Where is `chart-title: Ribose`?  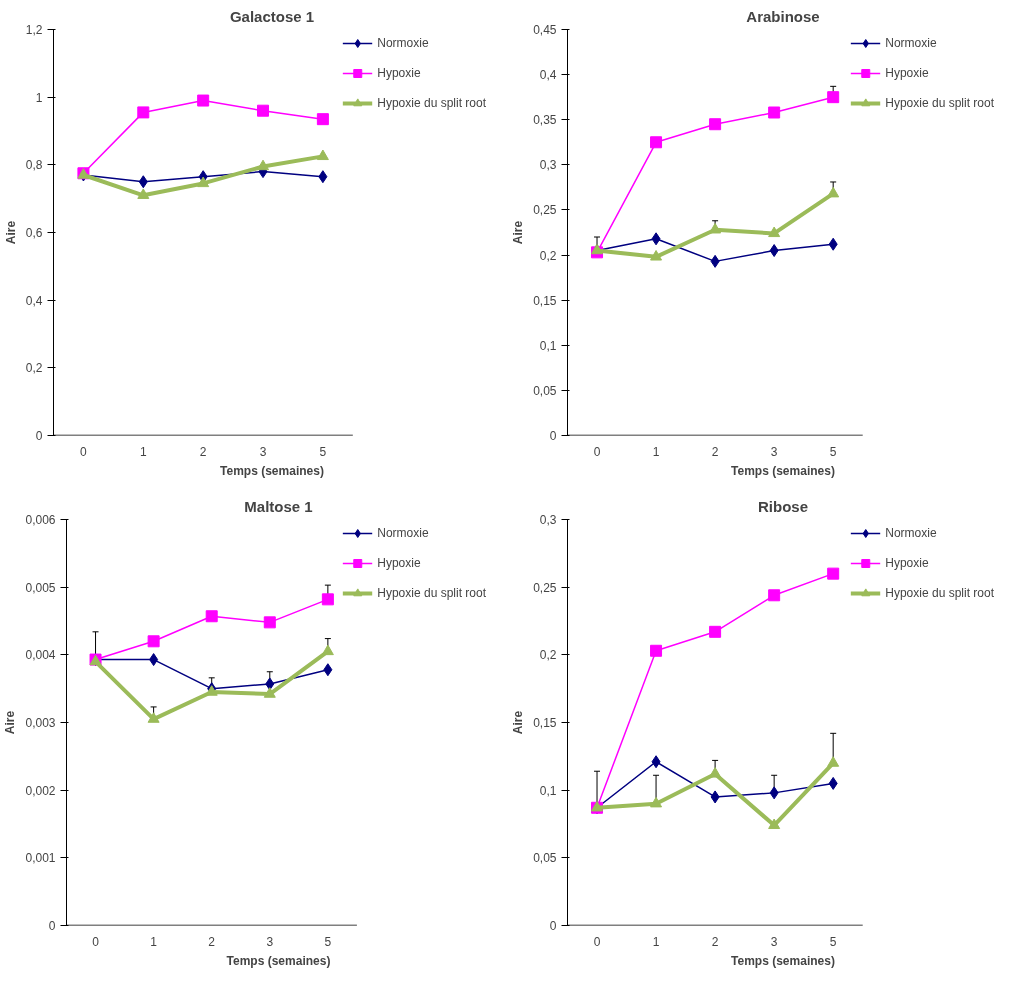 chart-title: Ribose is located at coordinates (783, 506).